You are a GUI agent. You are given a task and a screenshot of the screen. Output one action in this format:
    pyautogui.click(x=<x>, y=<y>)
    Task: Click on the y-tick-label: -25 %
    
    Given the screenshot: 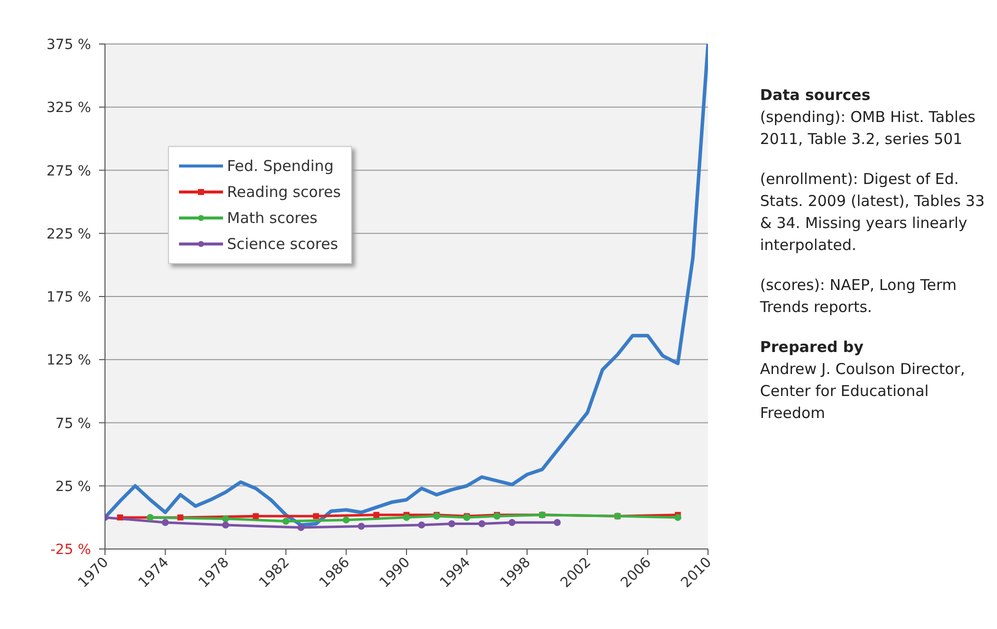 What is the action you would take?
    pyautogui.click(x=70, y=550)
    